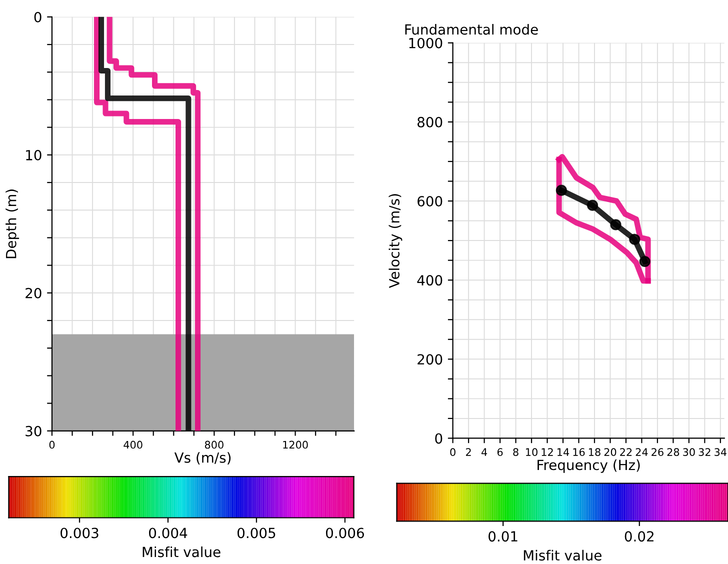  What do you see at coordinates (425, 43) in the screenshot?
I see `y-tick-label: 1000` at bounding box center [425, 43].